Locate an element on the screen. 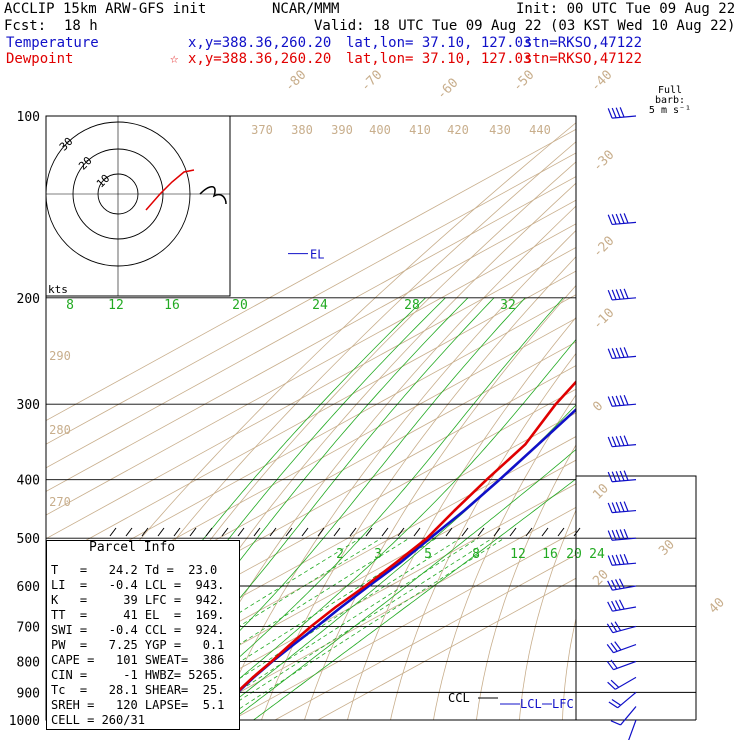  parcel-row: Tc = 28.1 SHEAR= 25. is located at coordinates (138, 690).